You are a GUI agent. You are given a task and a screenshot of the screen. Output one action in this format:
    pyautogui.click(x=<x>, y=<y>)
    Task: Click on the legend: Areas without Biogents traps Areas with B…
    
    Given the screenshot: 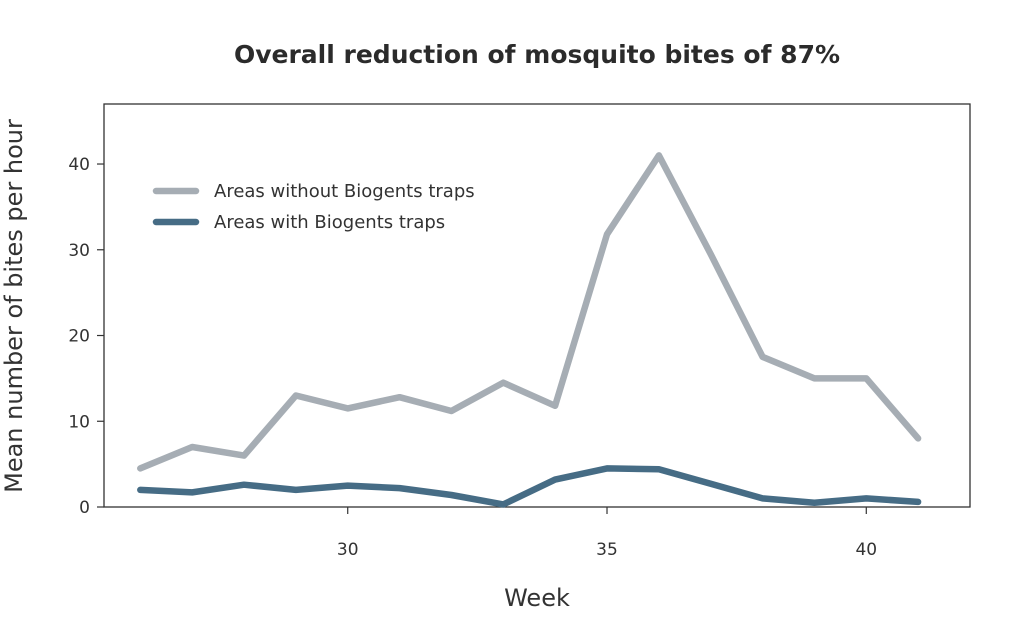 What is the action you would take?
    pyautogui.click(x=313, y=207)
    